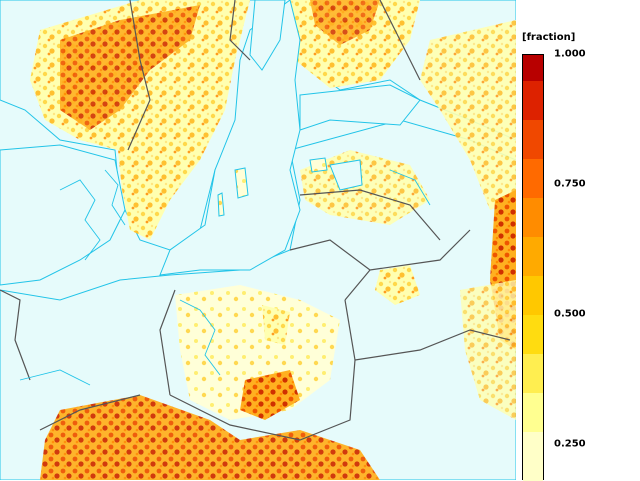  Describe the element at coordinates (346, 175) in the screenshot. I see `gulf-of-riga` at that location.